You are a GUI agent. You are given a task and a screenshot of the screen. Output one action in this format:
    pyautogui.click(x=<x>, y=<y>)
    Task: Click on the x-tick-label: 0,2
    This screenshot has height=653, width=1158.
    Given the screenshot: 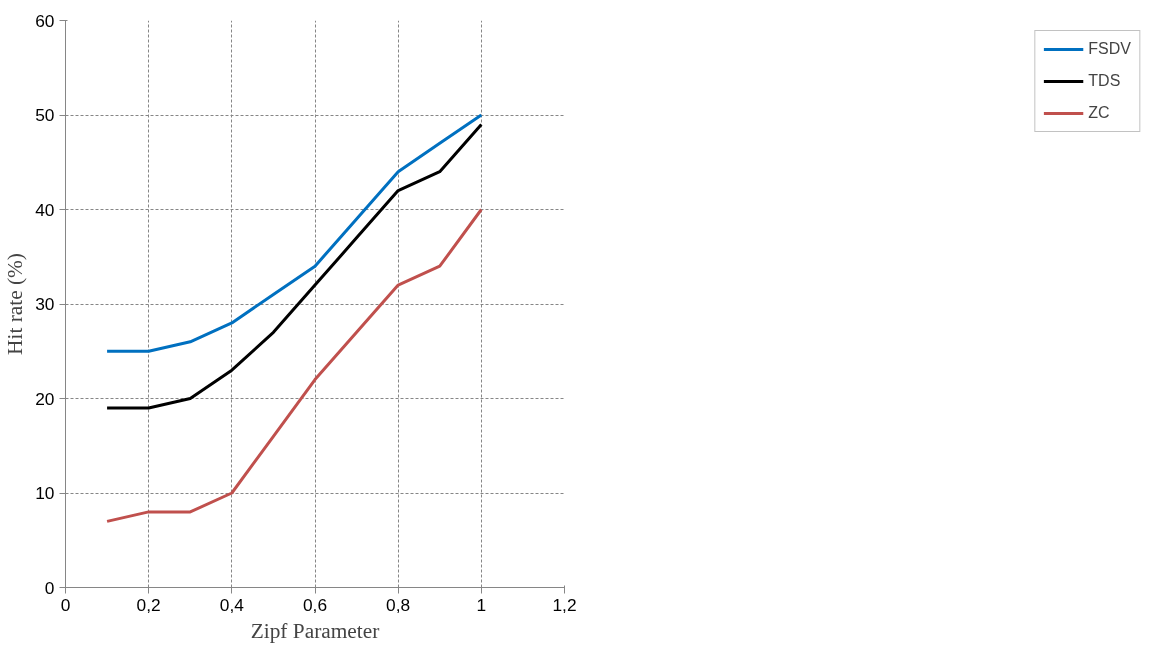 What is the action you would take?
    pyautogui.click(x=148, y=604)
    